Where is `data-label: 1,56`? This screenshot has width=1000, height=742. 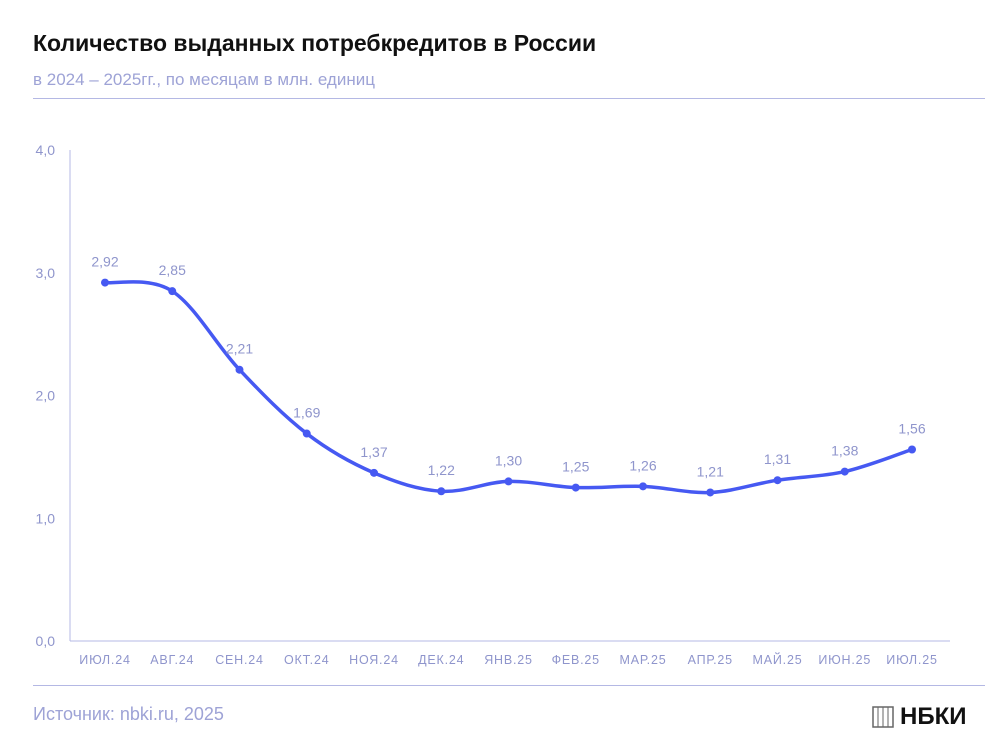
data-label: 1,56 is located at coordinates (911, 429).